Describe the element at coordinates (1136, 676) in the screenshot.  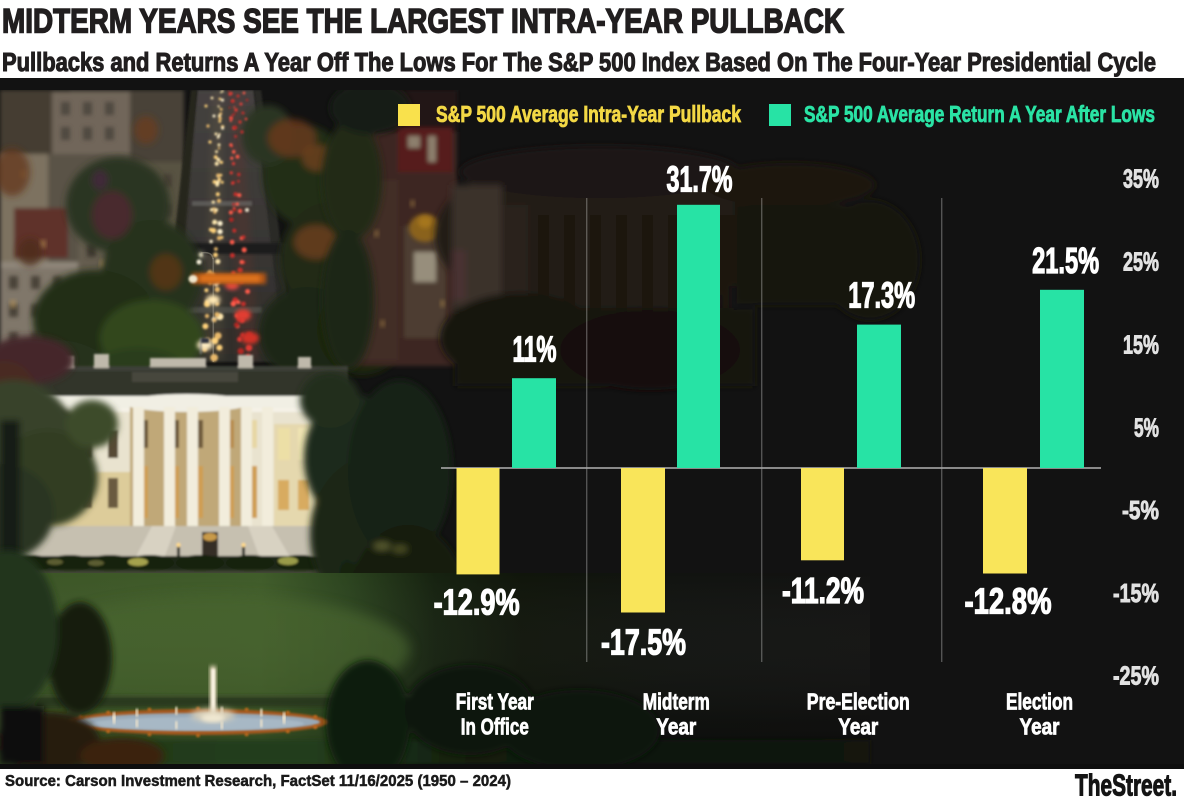
I see `svg-text: -25%` at that location.